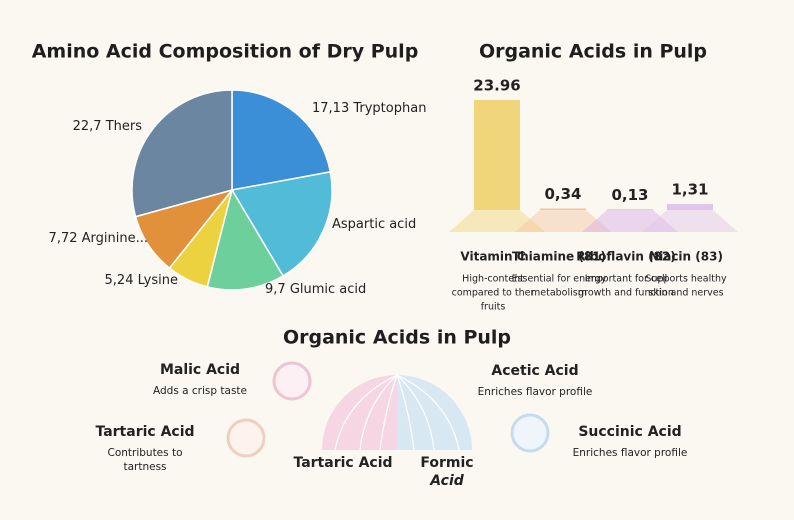 Image resolution: width=794 pixels, height=520 pixels. What do you see at coordinates (492, 257) in the screenshot?
I see `bar-category: Vitamin C` at bounding box center [492, 257].